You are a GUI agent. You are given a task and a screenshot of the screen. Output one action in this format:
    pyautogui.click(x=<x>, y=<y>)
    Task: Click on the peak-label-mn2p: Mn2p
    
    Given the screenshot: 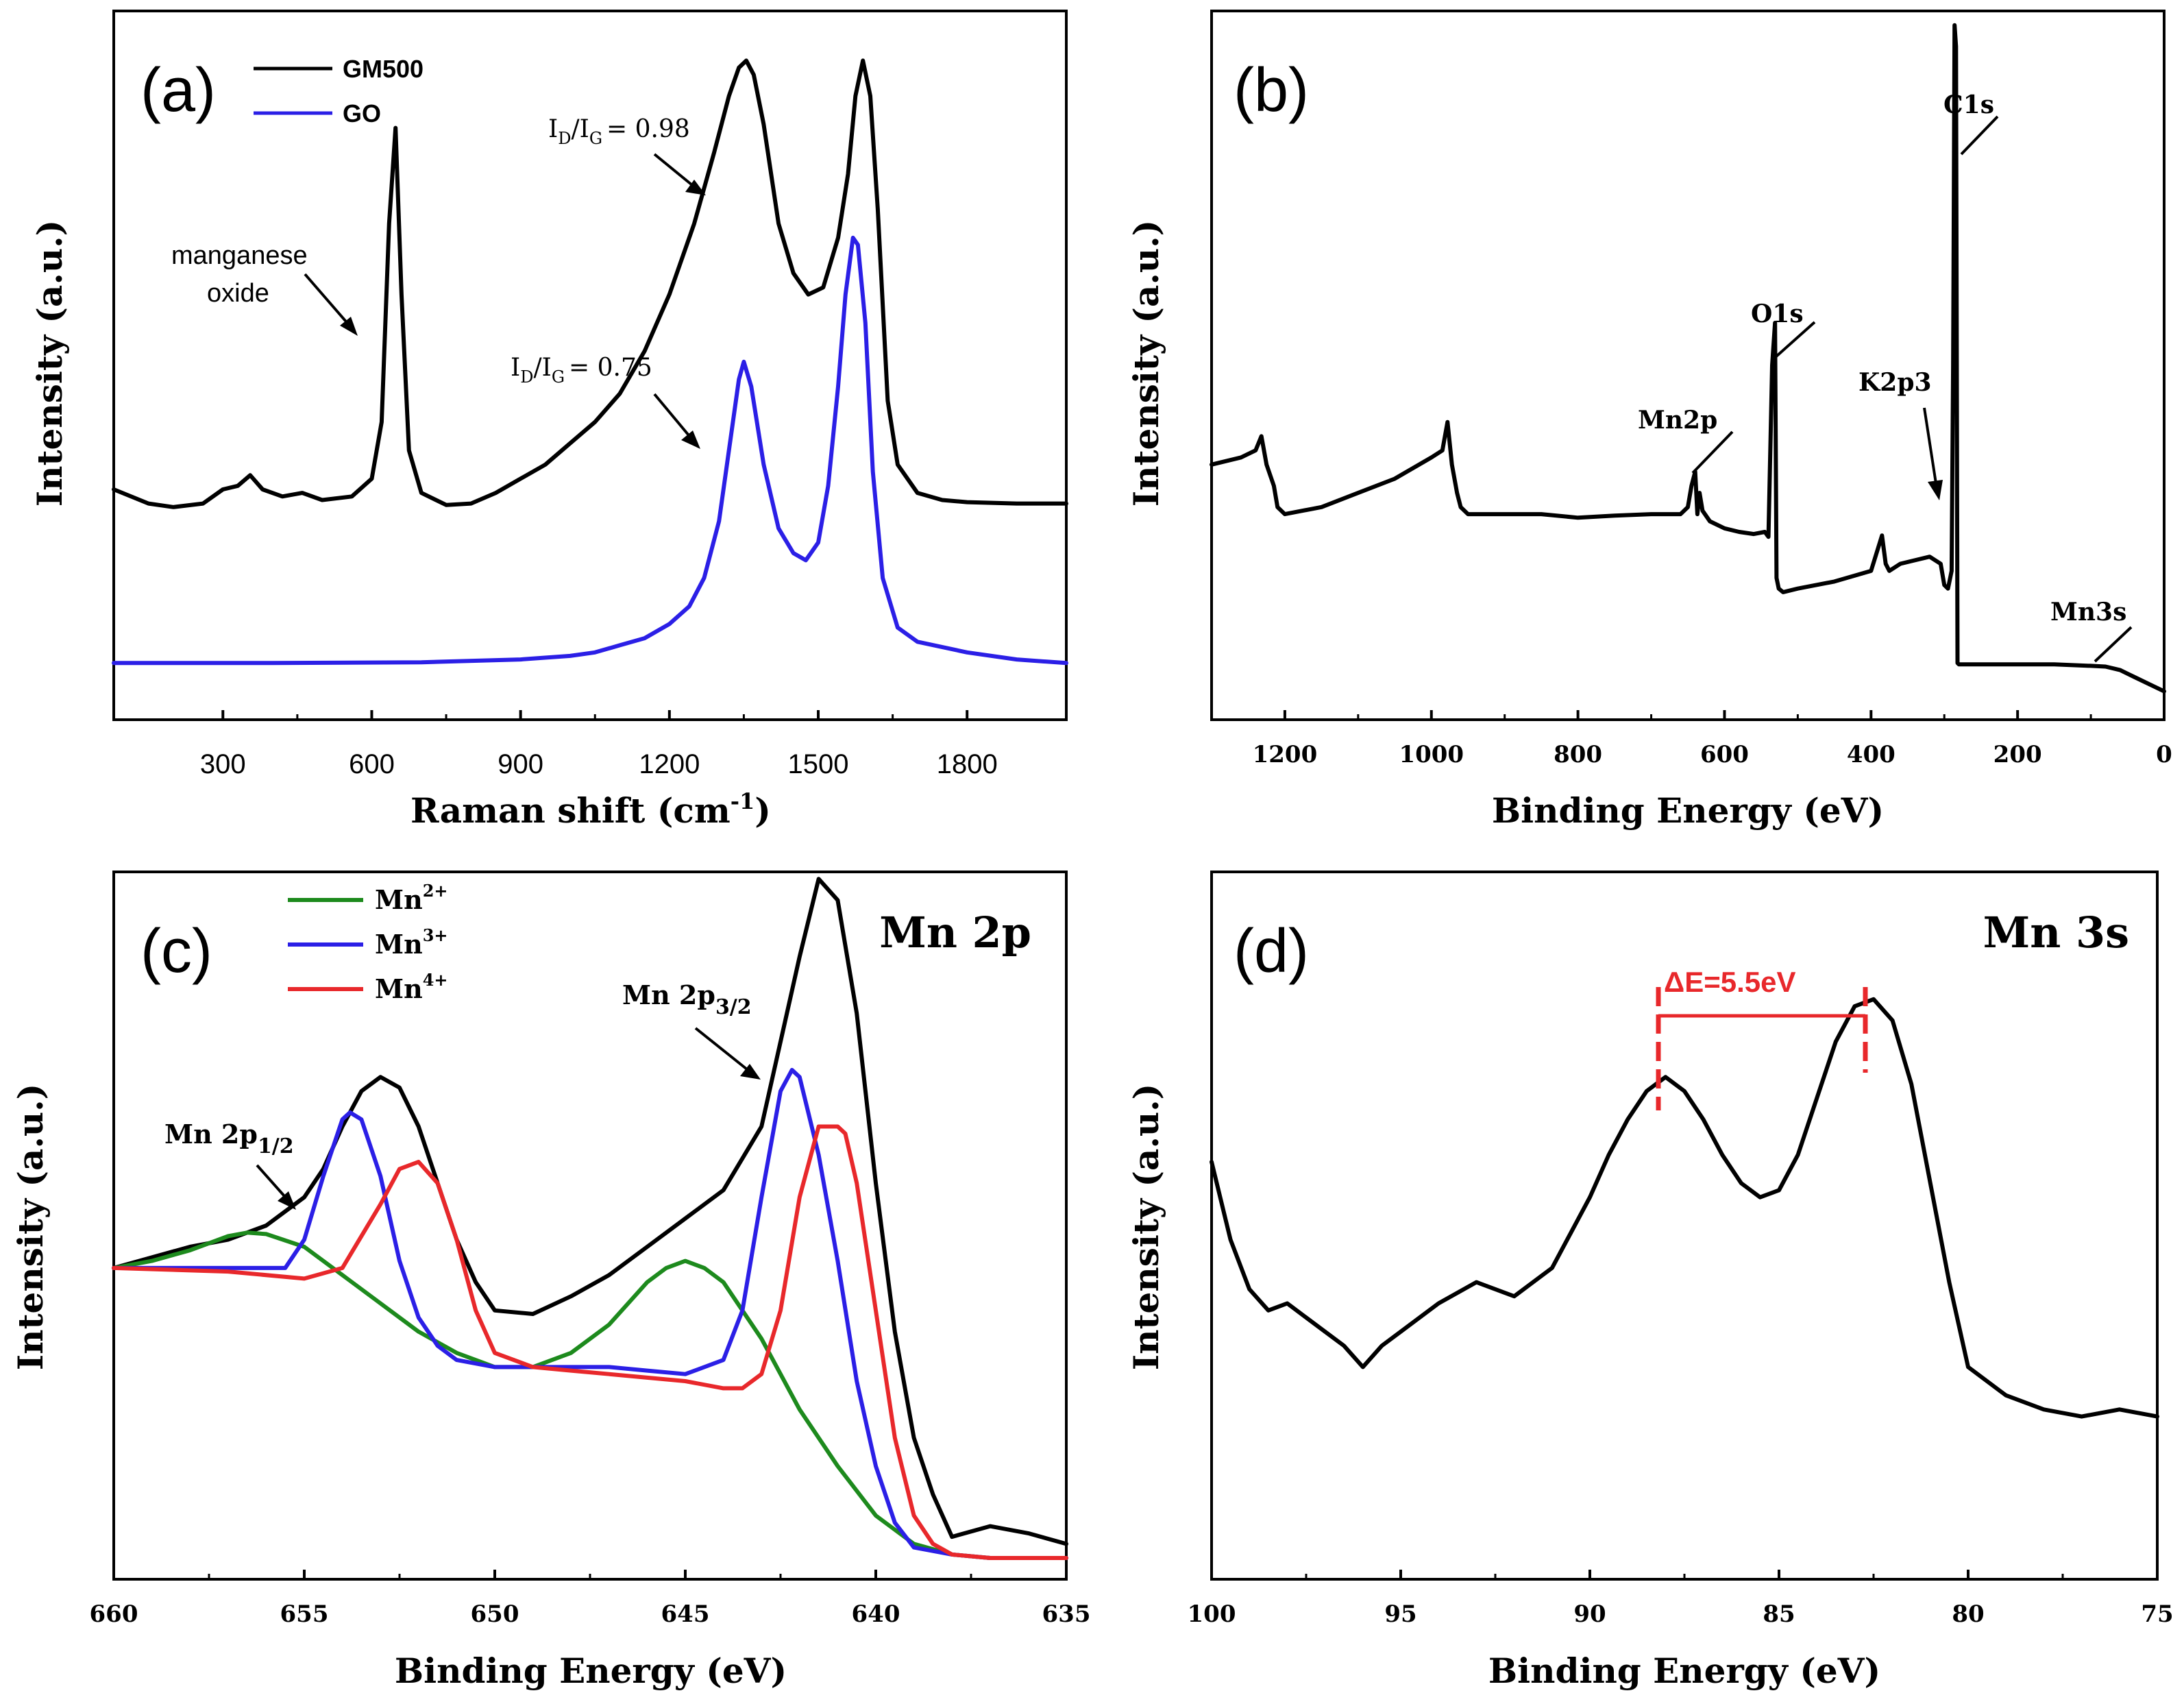 What is the action you would take?
    pyautogui.click(x=1677, y=420)
    